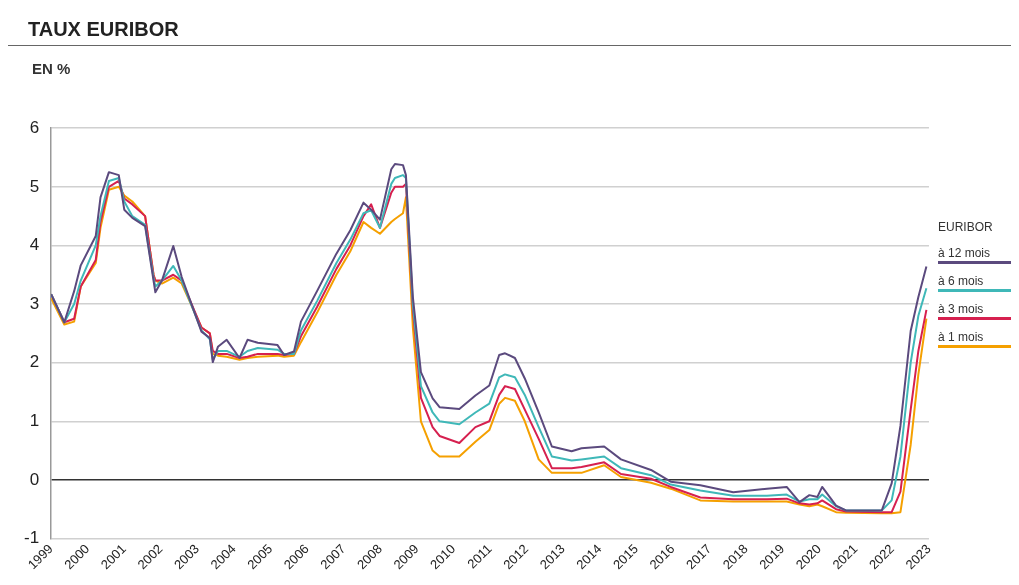 The image size is (1019, 585). What do you see at coordinates (103, 29) in the screenshot?
I see `chart-title: TAUX EURIBOR` at bounding box center [103, 29].